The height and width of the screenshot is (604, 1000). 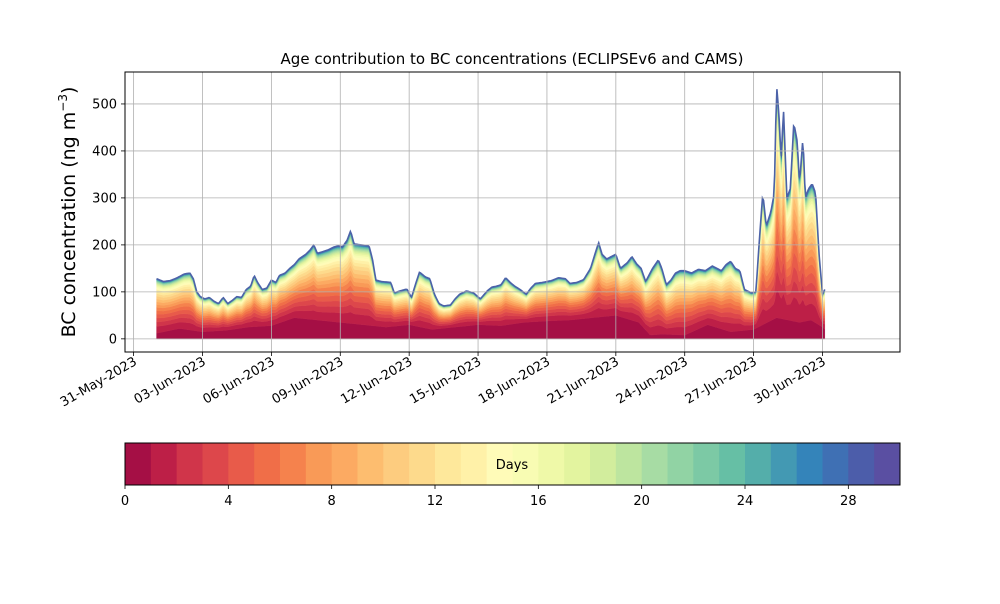 What do you see at coordinates (307, 380) in the screenshot?
I see `x-tick-label: 09-Jun-2023` at bounding box center [307, 380].